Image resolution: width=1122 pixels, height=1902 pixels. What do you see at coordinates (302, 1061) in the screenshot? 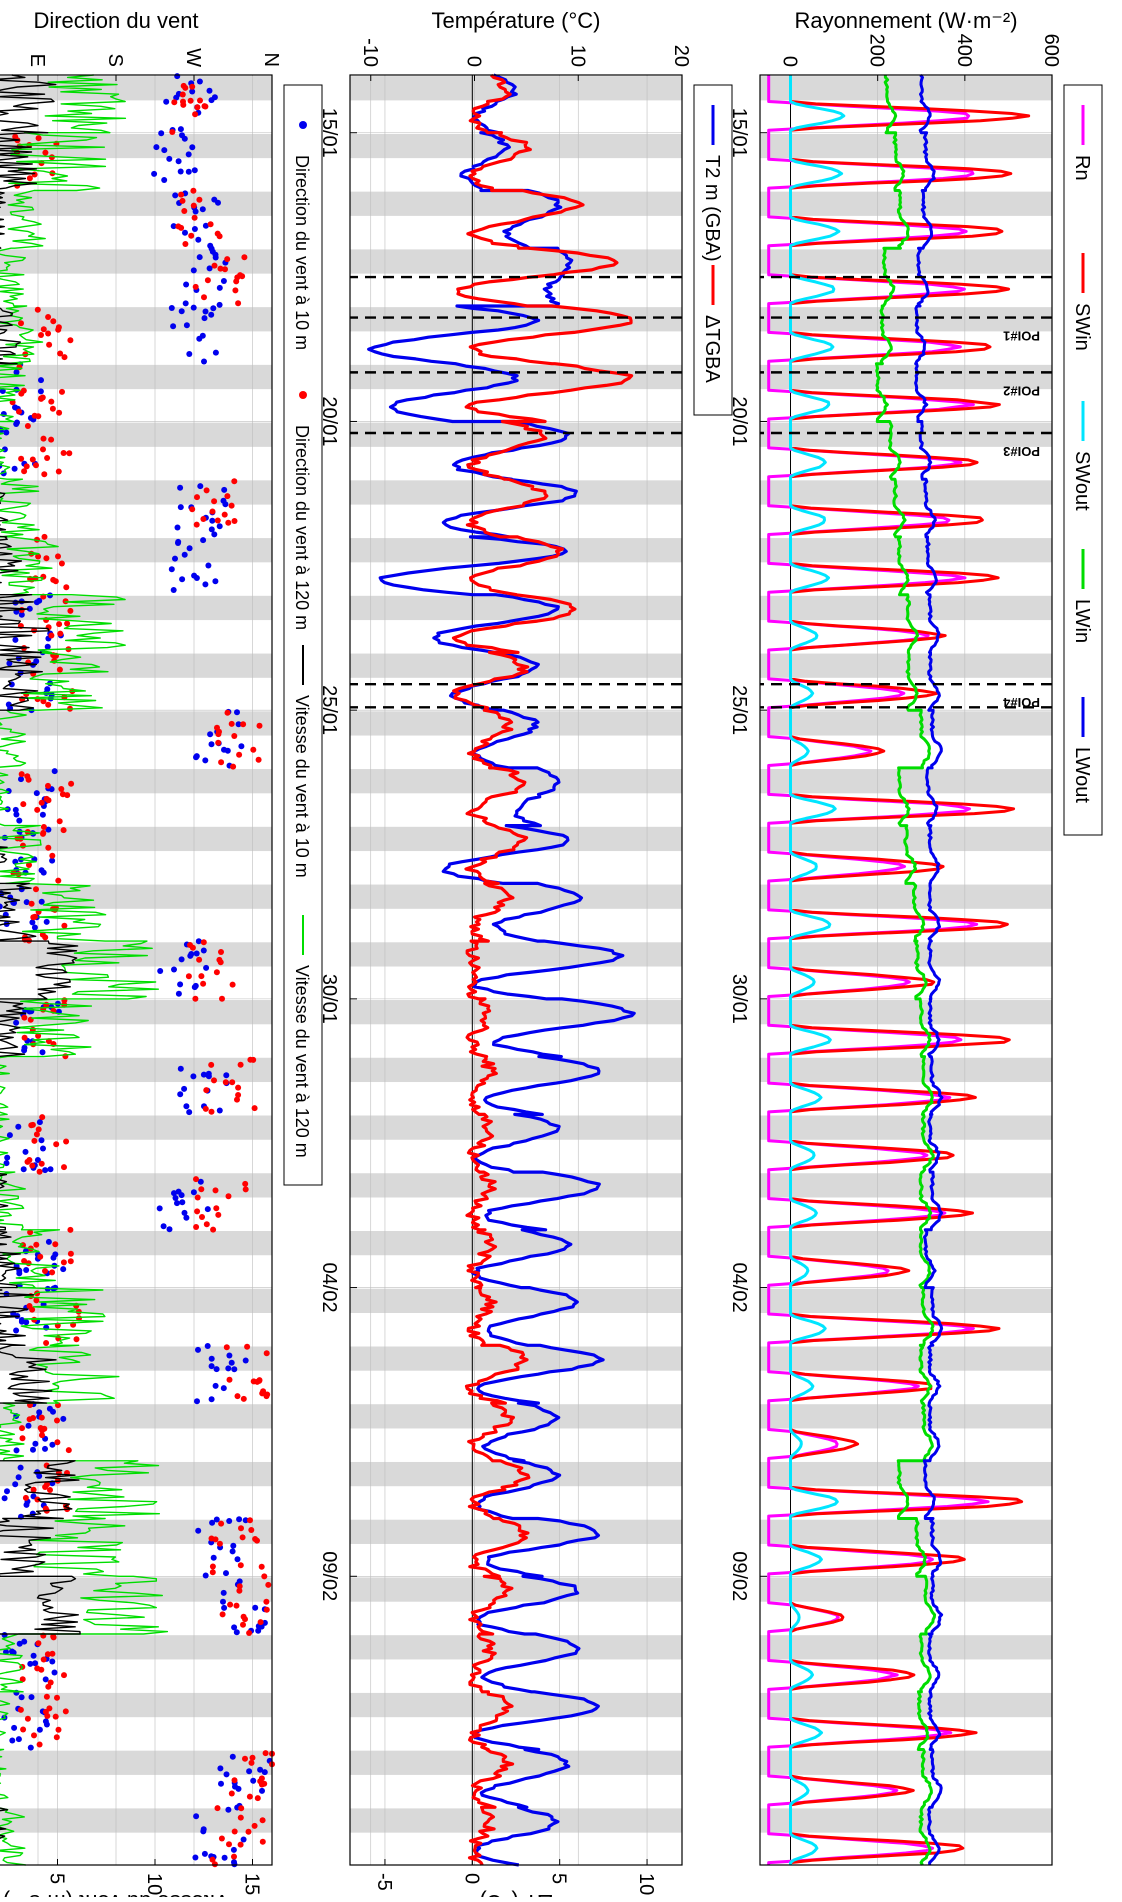
I see `legend-label: Vitesse du vent à 120 m` at bounding box center [302, 1061].